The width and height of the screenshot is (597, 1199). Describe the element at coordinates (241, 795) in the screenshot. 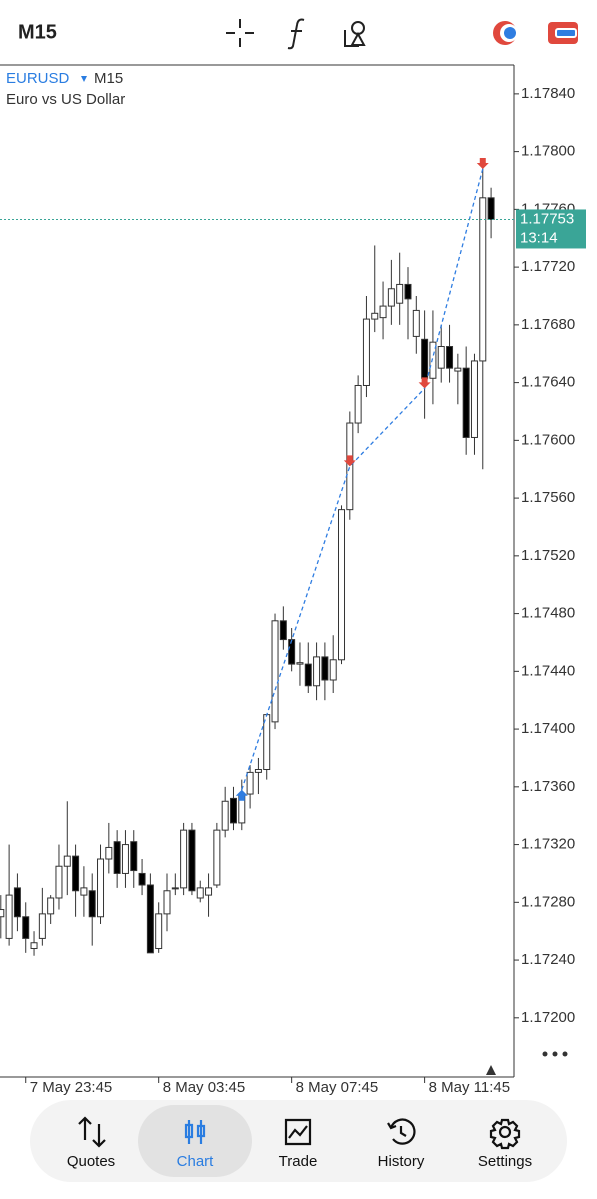

I see `buy-marker` at that location.